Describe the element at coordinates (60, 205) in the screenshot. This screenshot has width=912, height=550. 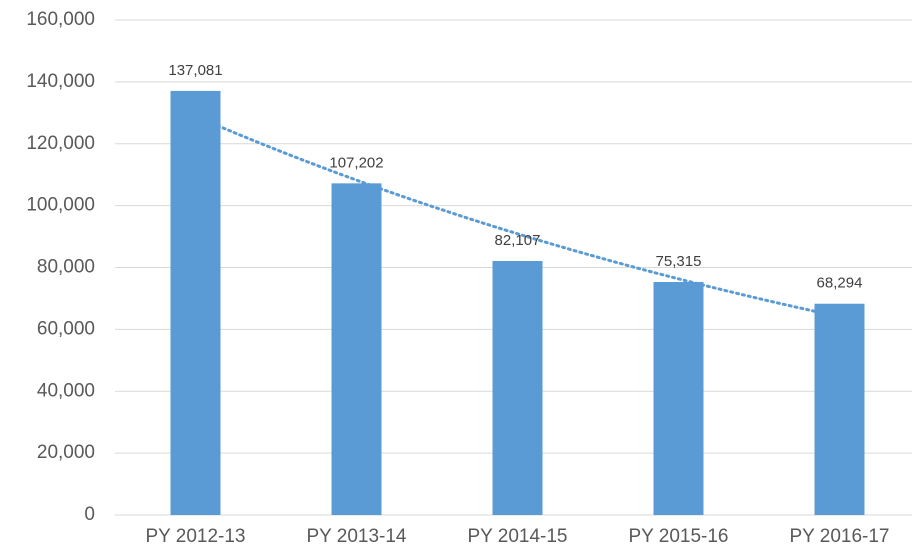
I see `y-tick-label: 100,000` at that location.